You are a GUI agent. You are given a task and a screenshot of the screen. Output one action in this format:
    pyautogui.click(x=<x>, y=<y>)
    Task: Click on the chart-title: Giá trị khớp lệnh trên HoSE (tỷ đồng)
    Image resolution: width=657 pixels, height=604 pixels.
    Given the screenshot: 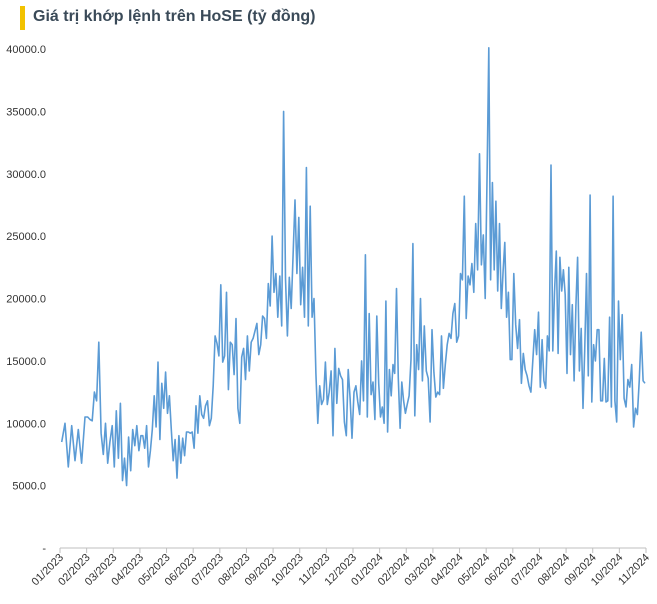 What is the action you would take?
    pyautogui.click(x=174, y=16)
    